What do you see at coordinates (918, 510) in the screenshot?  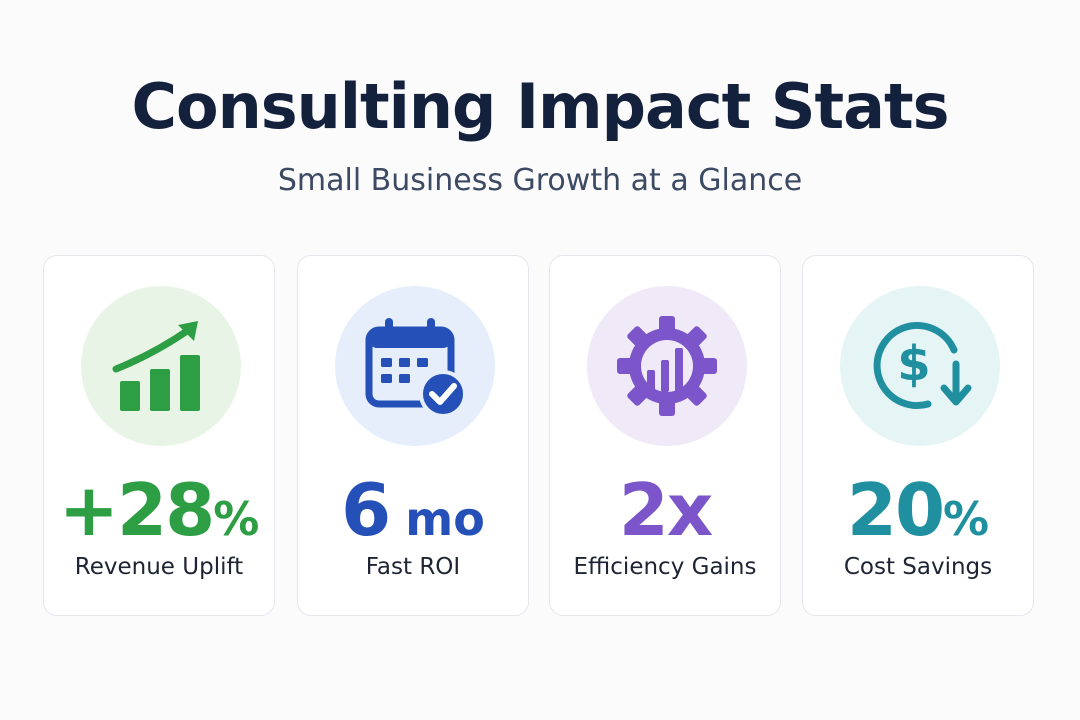 I see `stat-value: 20%` at bounding box center [918, 510].